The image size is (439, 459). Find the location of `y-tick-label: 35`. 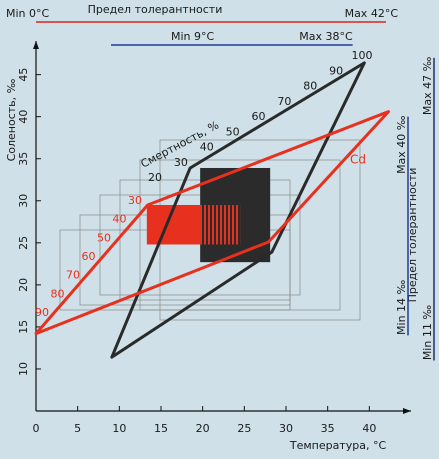

y-tick-label: 35 is located at coordinates (23, 159).